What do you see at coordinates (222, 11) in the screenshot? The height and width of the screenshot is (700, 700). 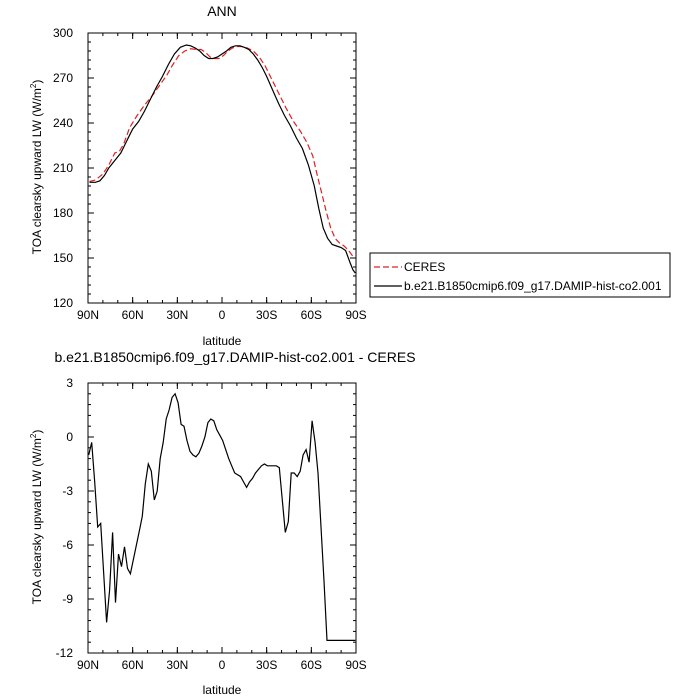 I see `panel-title: ANN` at bounding box center [222, 11].